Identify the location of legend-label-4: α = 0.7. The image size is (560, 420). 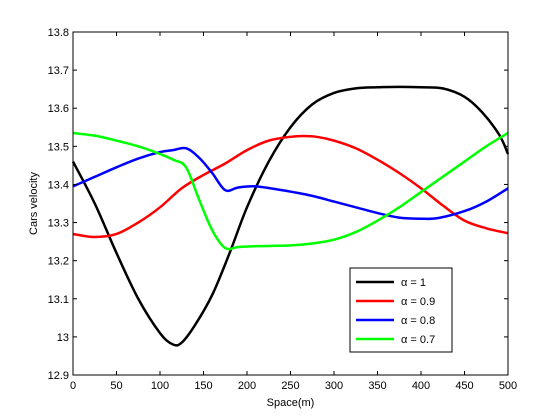
(418, 340).